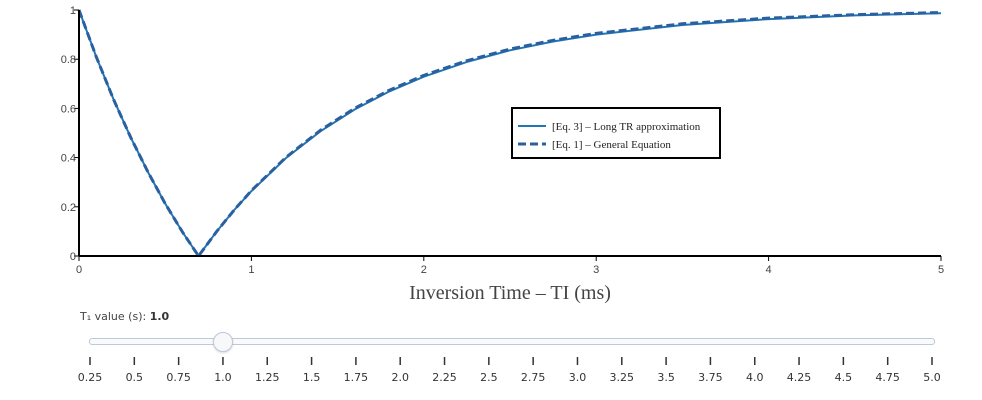 The height and width of the screenshot is (400, 982). What do you see at coordinates (312, 377) in the screenshot?
I see `slider-tick-label: 1.5` at bounding box center [312, 377].